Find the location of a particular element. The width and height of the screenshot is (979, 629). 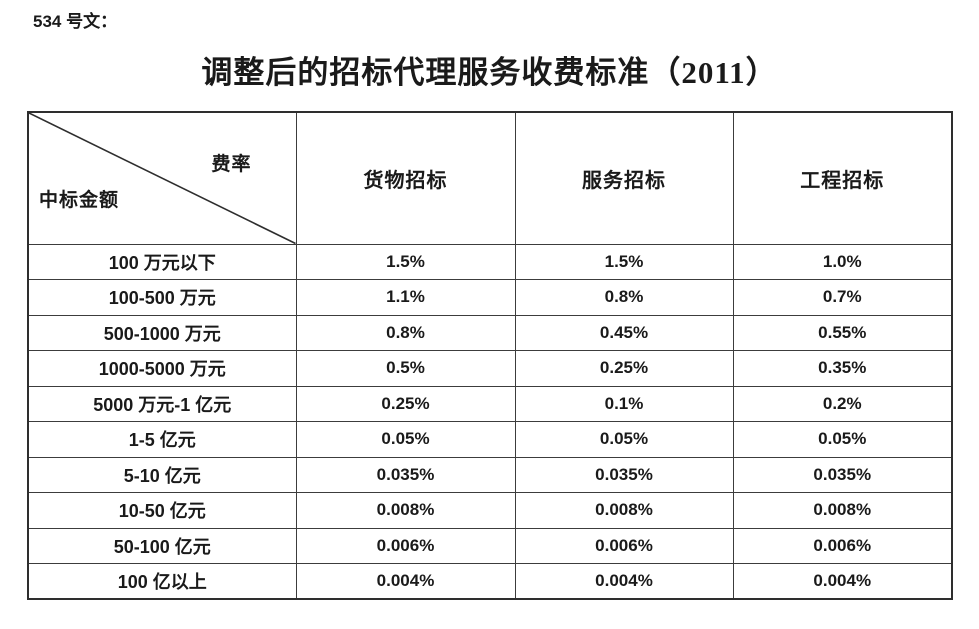

rate-cell-engineering: 0.05% is located at coordinates (842, 439).